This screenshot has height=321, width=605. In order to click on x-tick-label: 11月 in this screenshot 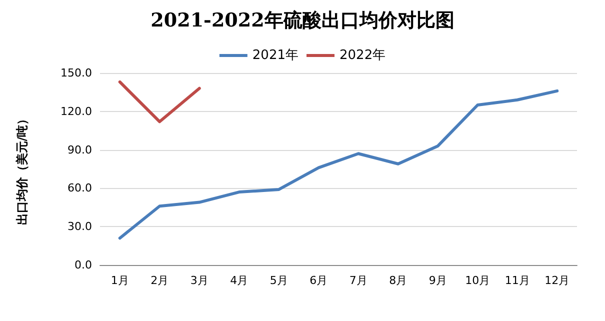, I will do `click(517, 280)`.